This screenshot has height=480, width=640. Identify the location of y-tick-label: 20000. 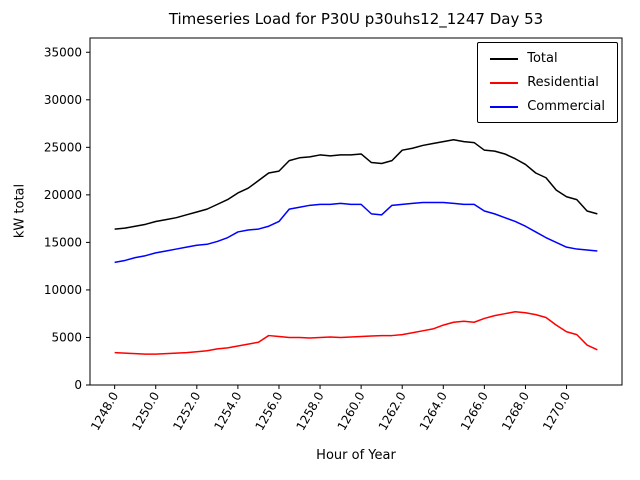
(63, 195).